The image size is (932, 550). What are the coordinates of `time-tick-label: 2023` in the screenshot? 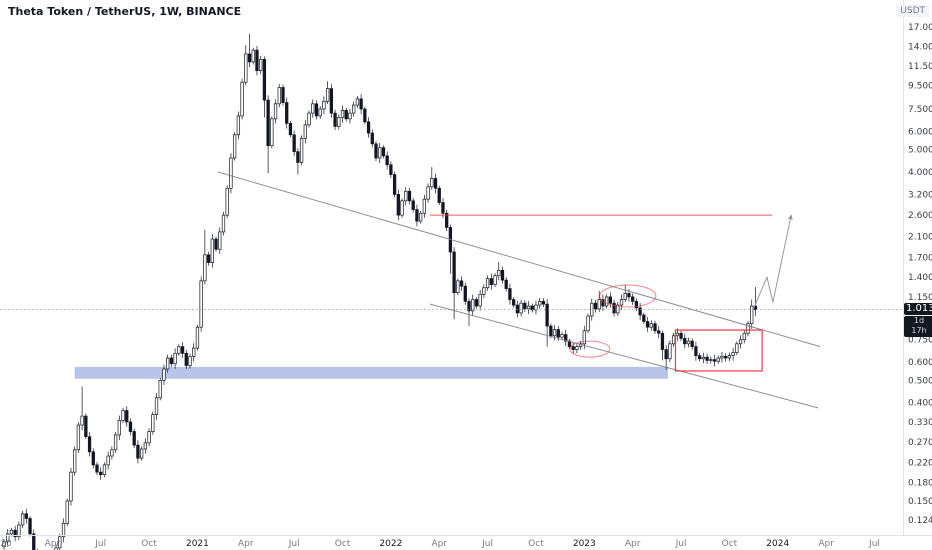 It's located at (584, 544).